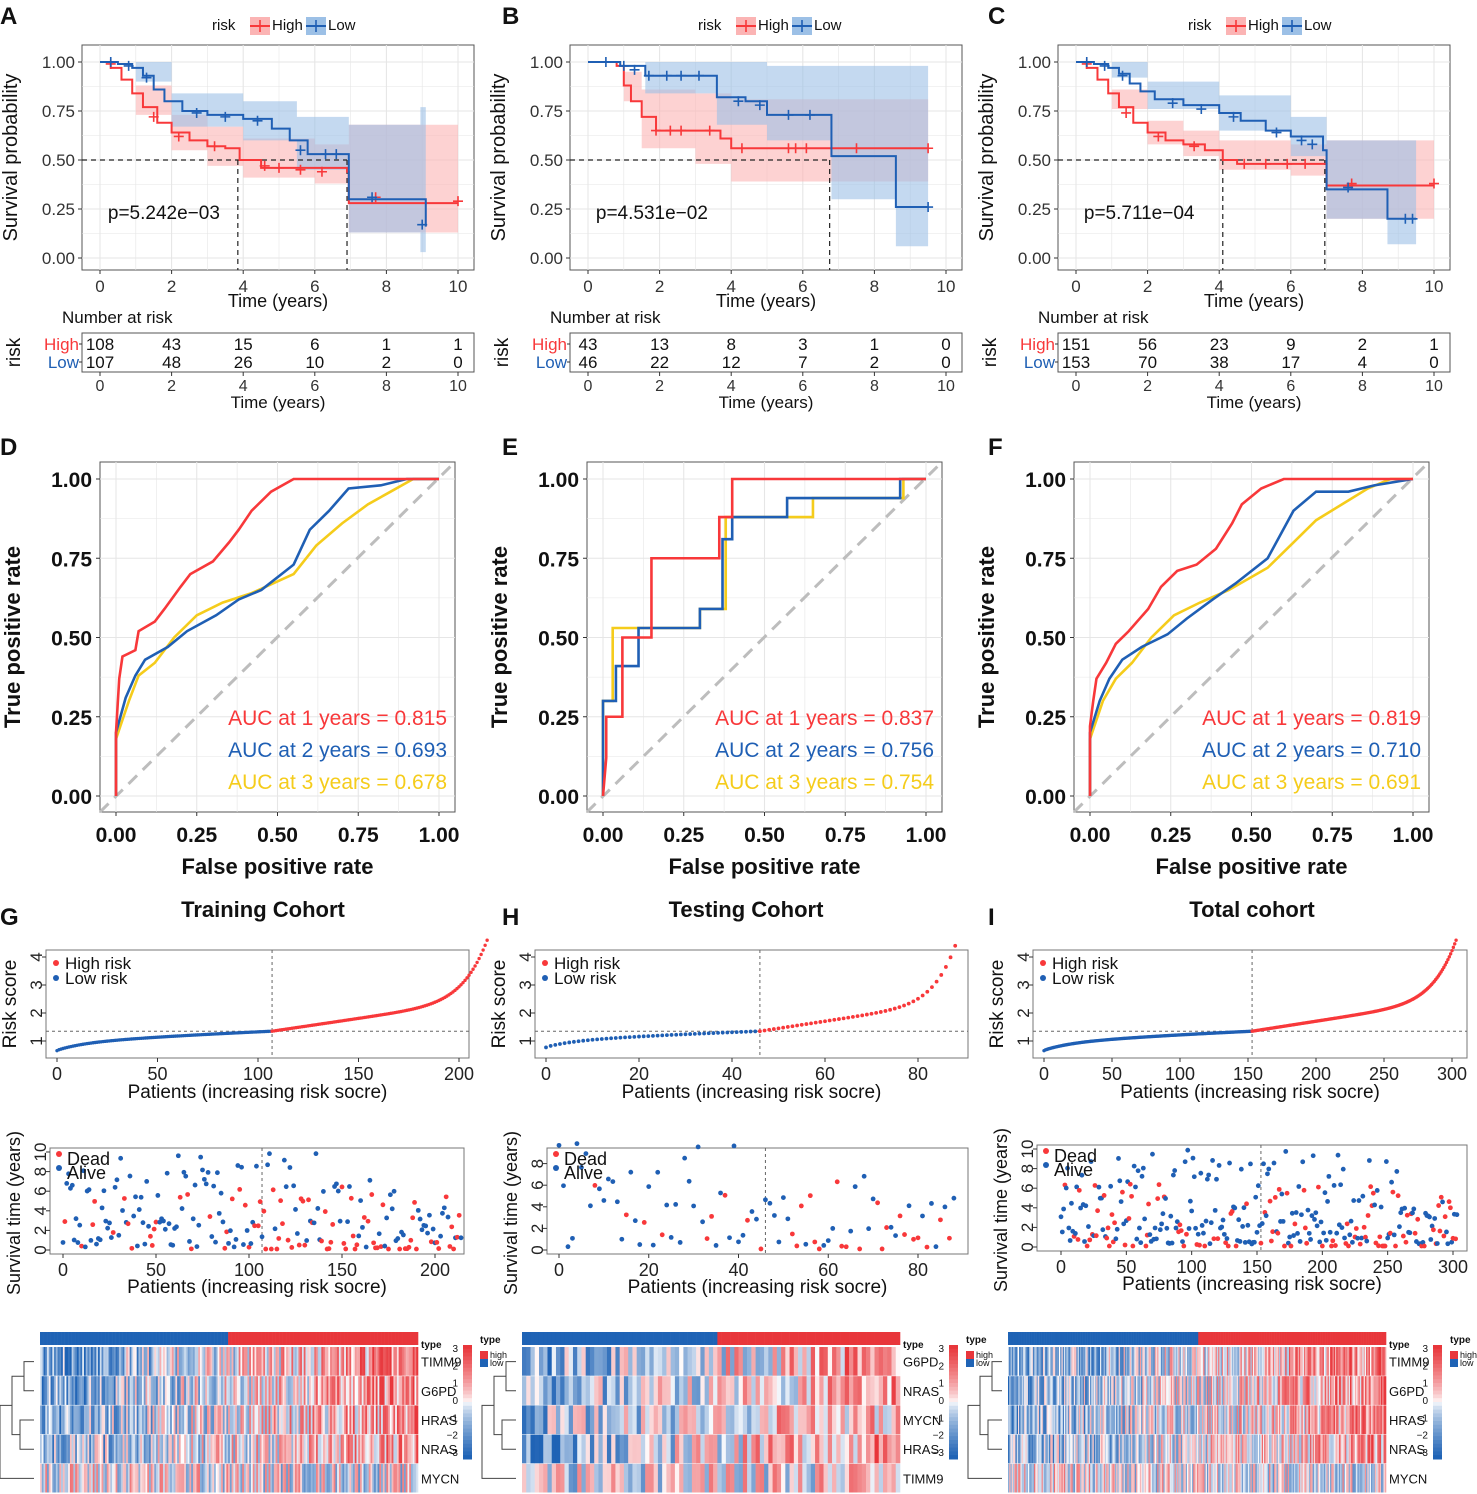 Image resolution: width=1477 pixels, height=1494 pixels. What do you see at coordinates (941, 1401) in the screenshot?
I see `color-scale-label: 0` at bounding box center [941, 1401].